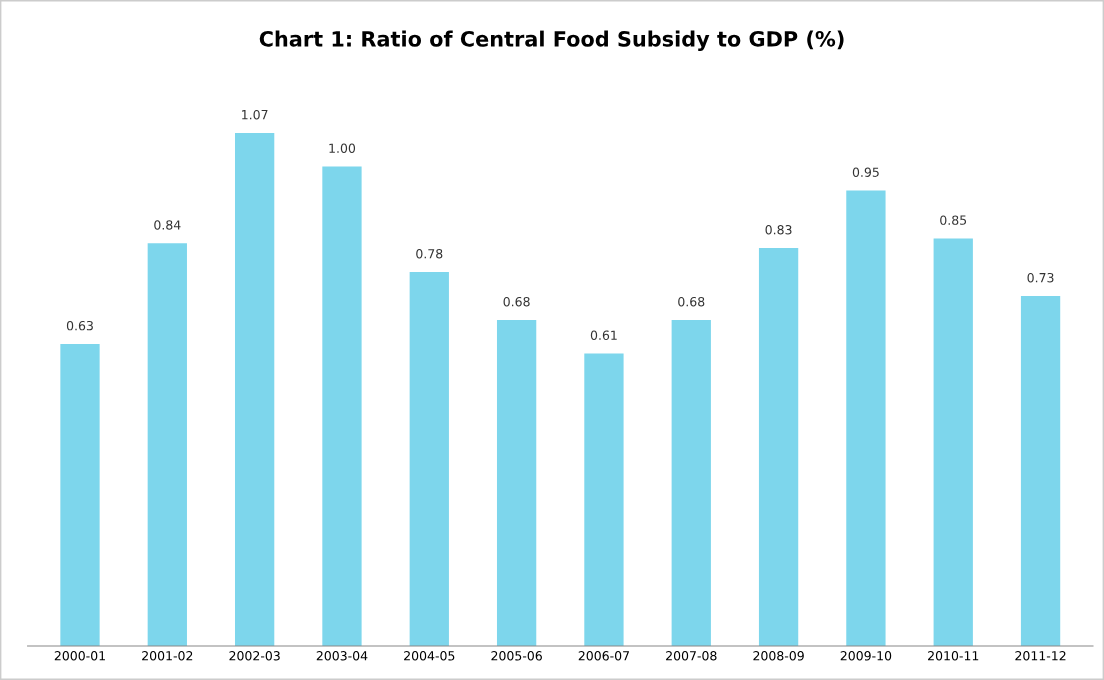 The height and width of the screenshot is (680, 1104). What do you see at coordinates (603, 335) in the screenshot?
I see `data-label: 0.61` at bounding box center [603, 335].